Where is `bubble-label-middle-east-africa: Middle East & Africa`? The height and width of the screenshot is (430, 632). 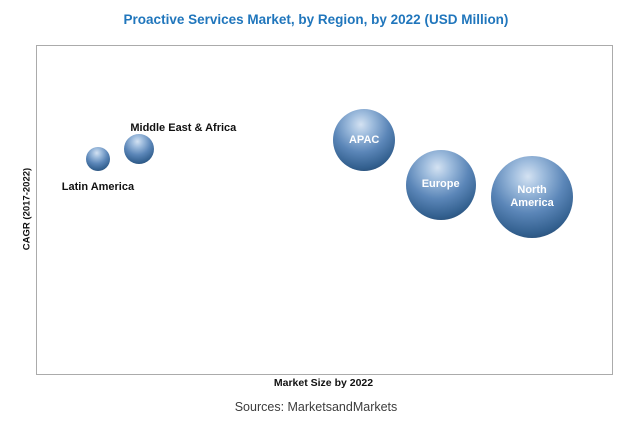 bubble-label-middle-east-africa: Middle East & Africa is located at coordinates (183, 127).